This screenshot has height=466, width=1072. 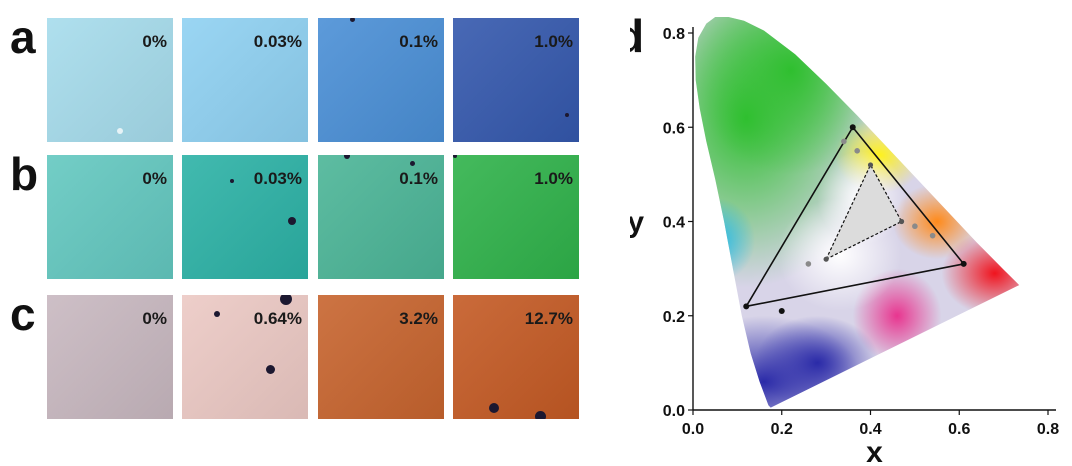 I want to click on panel-letter-d: d, so click(x=637, y=36).